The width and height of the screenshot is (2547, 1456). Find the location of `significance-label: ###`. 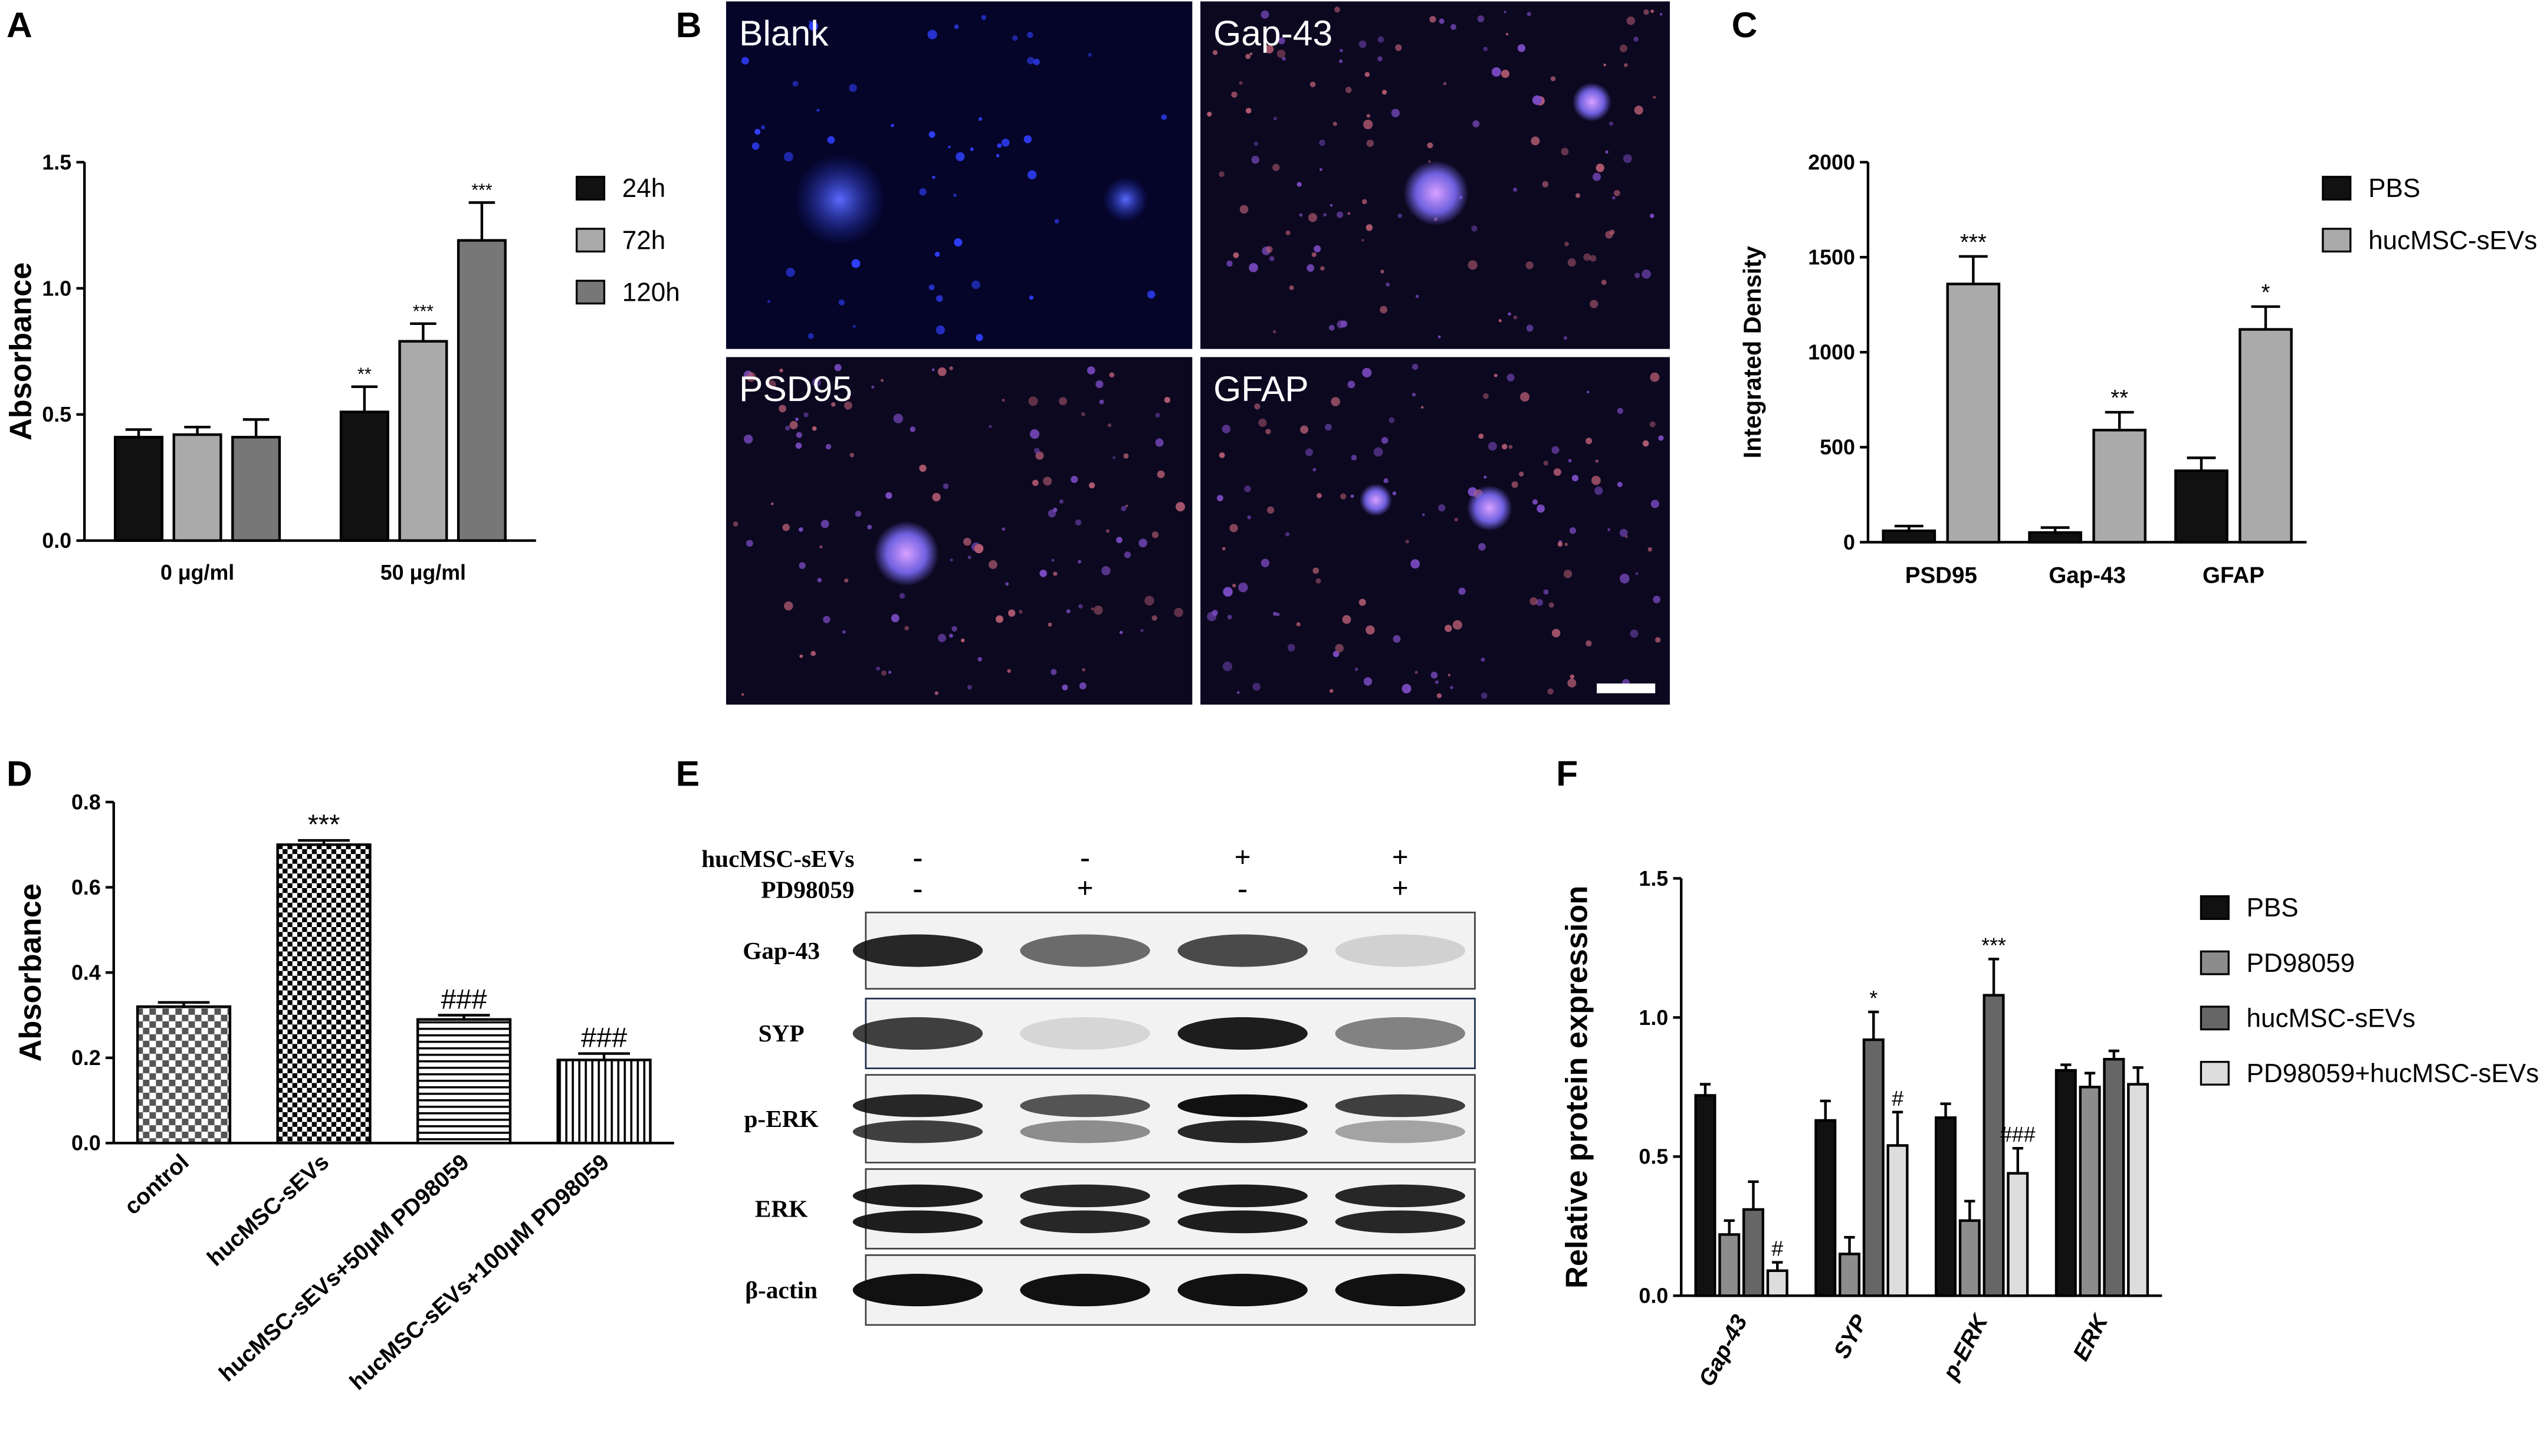

significance-label: ### is located at coordinates (464, 999).